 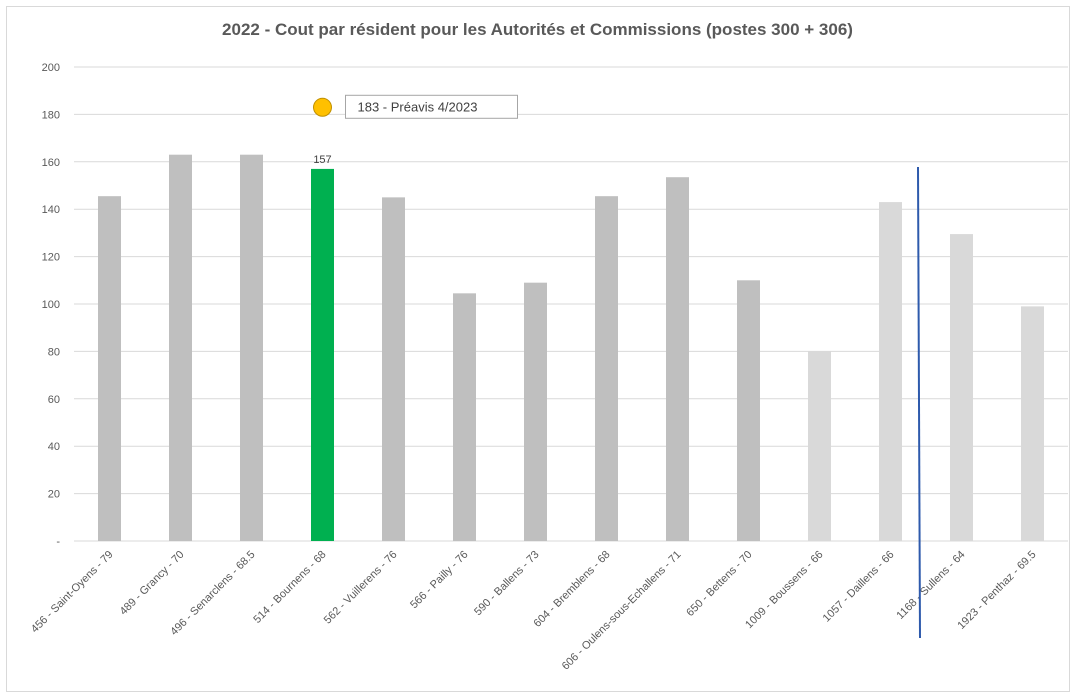 I want to click on y-tick-label: 160, so click(x=51, y=163).